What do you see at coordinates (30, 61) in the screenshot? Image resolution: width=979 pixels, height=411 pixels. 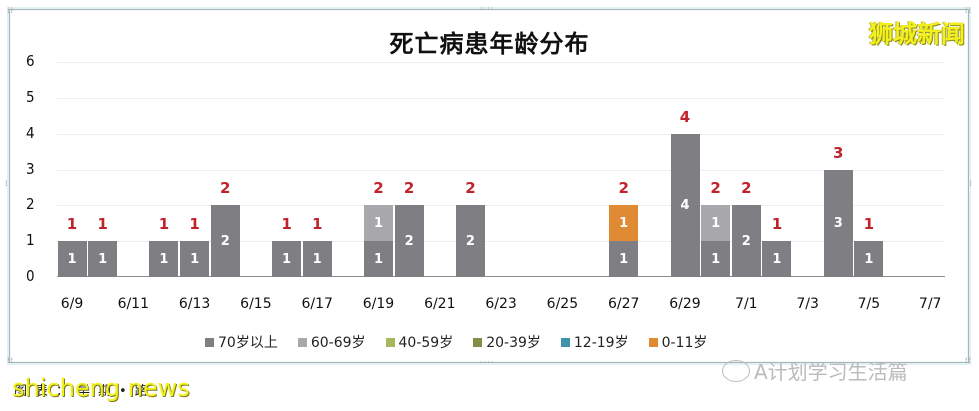 I see `y-tick-label: 6` at bounding box center [30, 61].